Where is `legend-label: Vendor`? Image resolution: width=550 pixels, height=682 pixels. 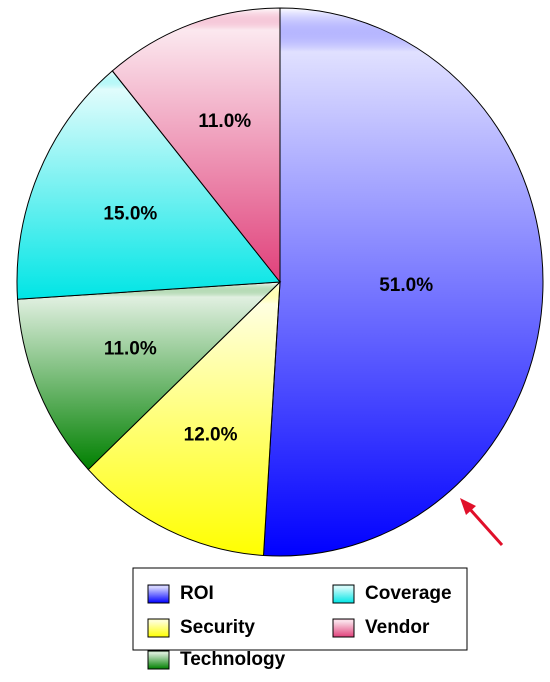
legend-label: Vendor is located at coordinates (397, 627).